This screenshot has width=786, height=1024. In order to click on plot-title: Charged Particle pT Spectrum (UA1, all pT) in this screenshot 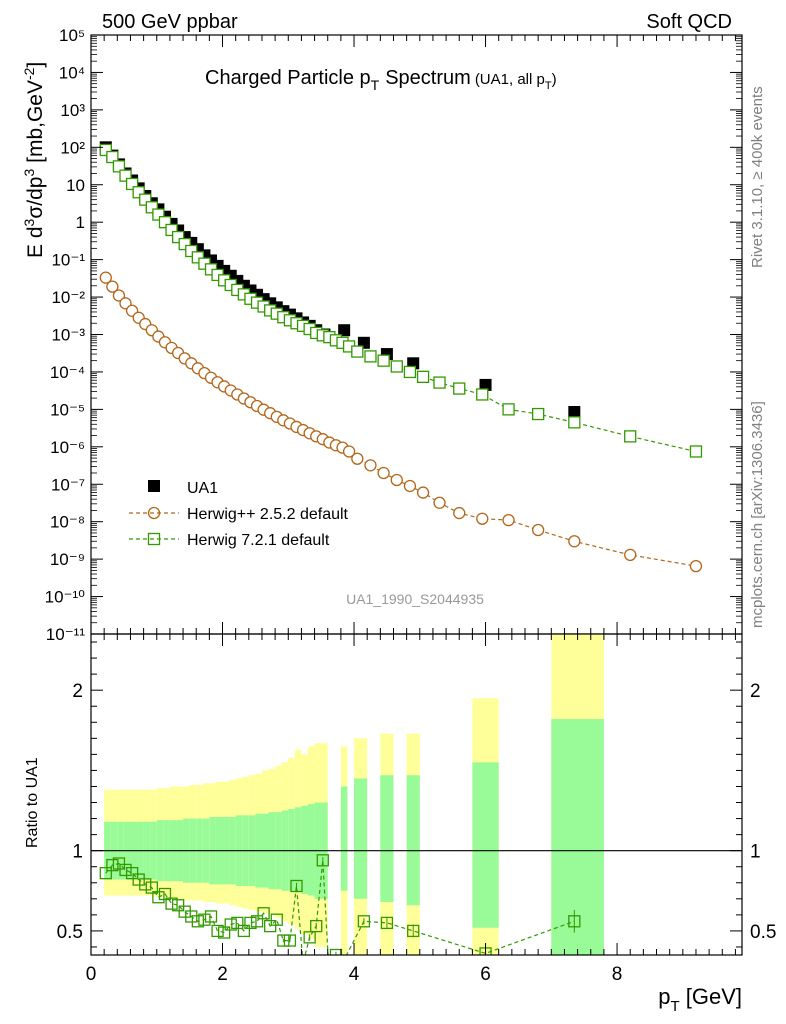, I will do `click(381, 80)`.